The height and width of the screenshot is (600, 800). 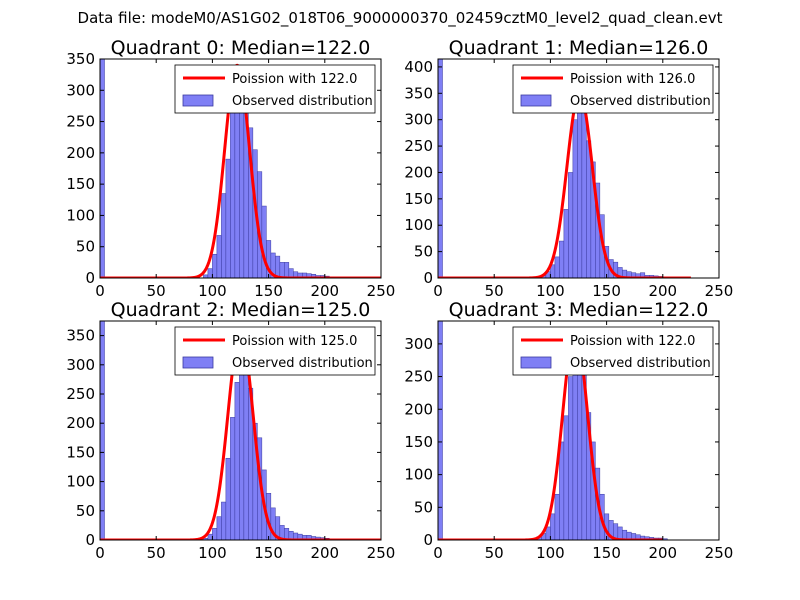 What do you see at coordinates (613, 351) in the screenshot?
I see `legend: Poission with 122.0 Observed distribution` at bounding box center [613, 351].